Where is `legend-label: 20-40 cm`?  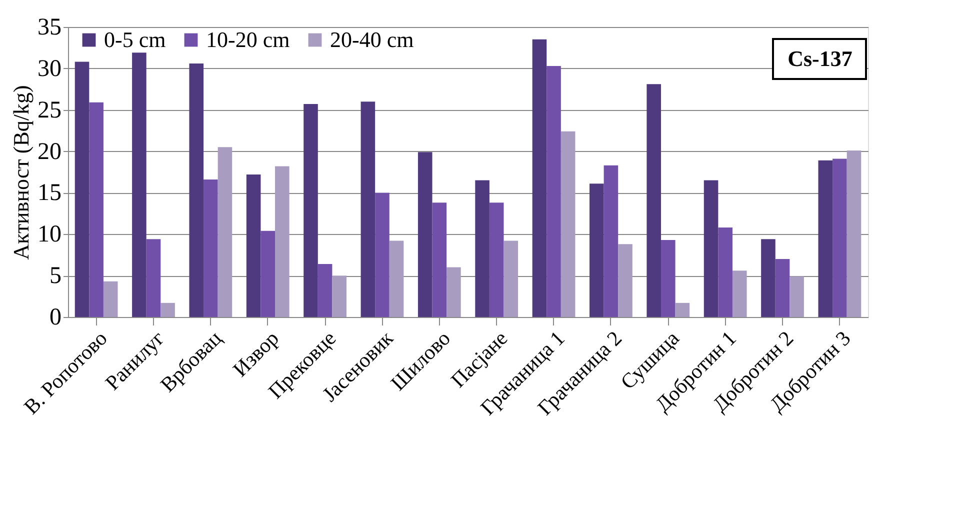 legend-label: 20-40 cm is located at coordinates (372, 39).